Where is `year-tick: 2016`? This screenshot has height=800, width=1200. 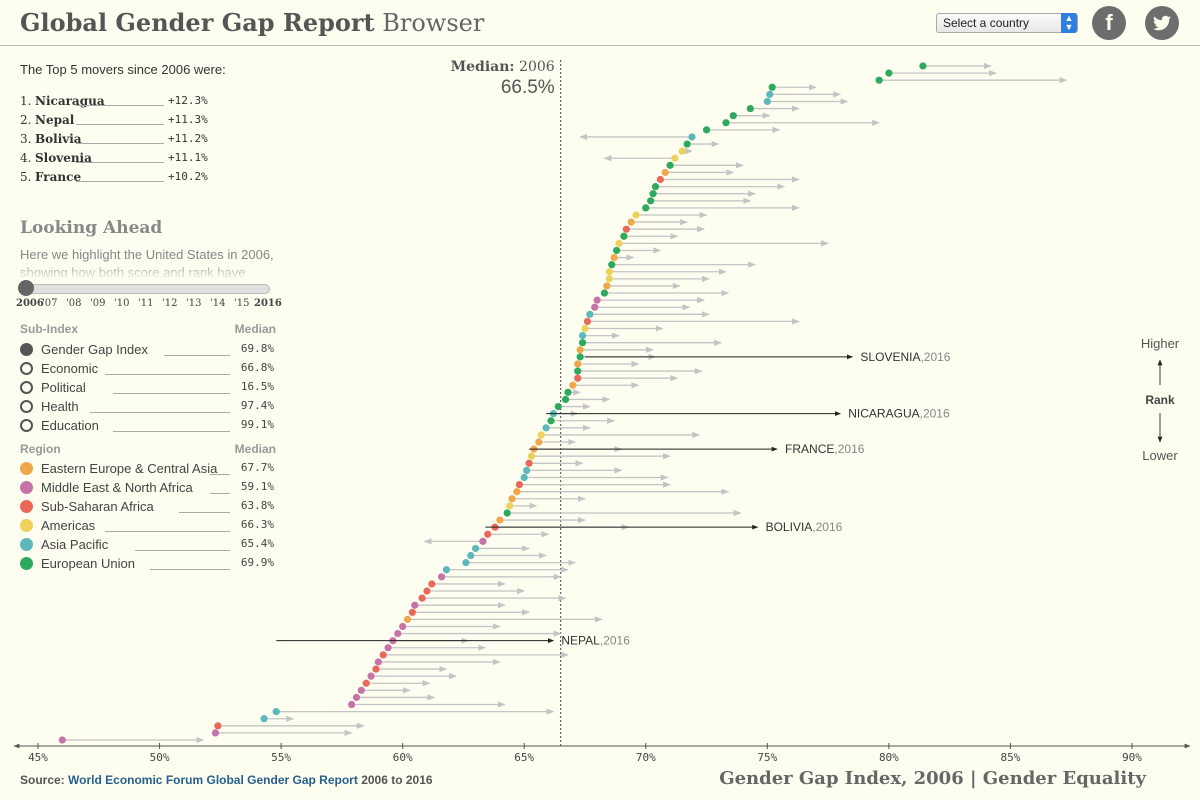 year-tick: 2016 is located at coordinates (268, 303).